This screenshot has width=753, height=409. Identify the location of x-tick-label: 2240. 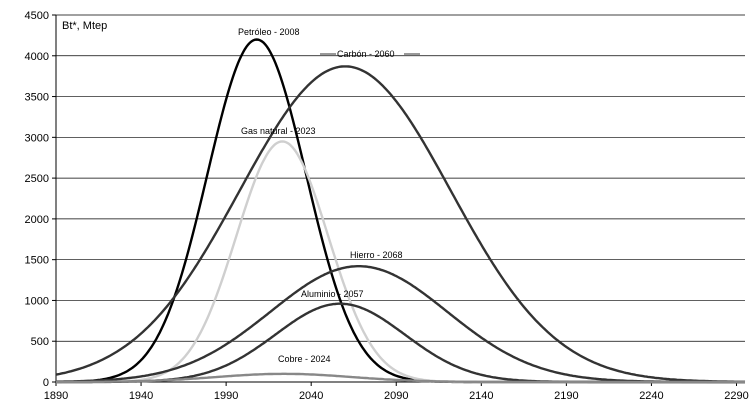
(651, 396).